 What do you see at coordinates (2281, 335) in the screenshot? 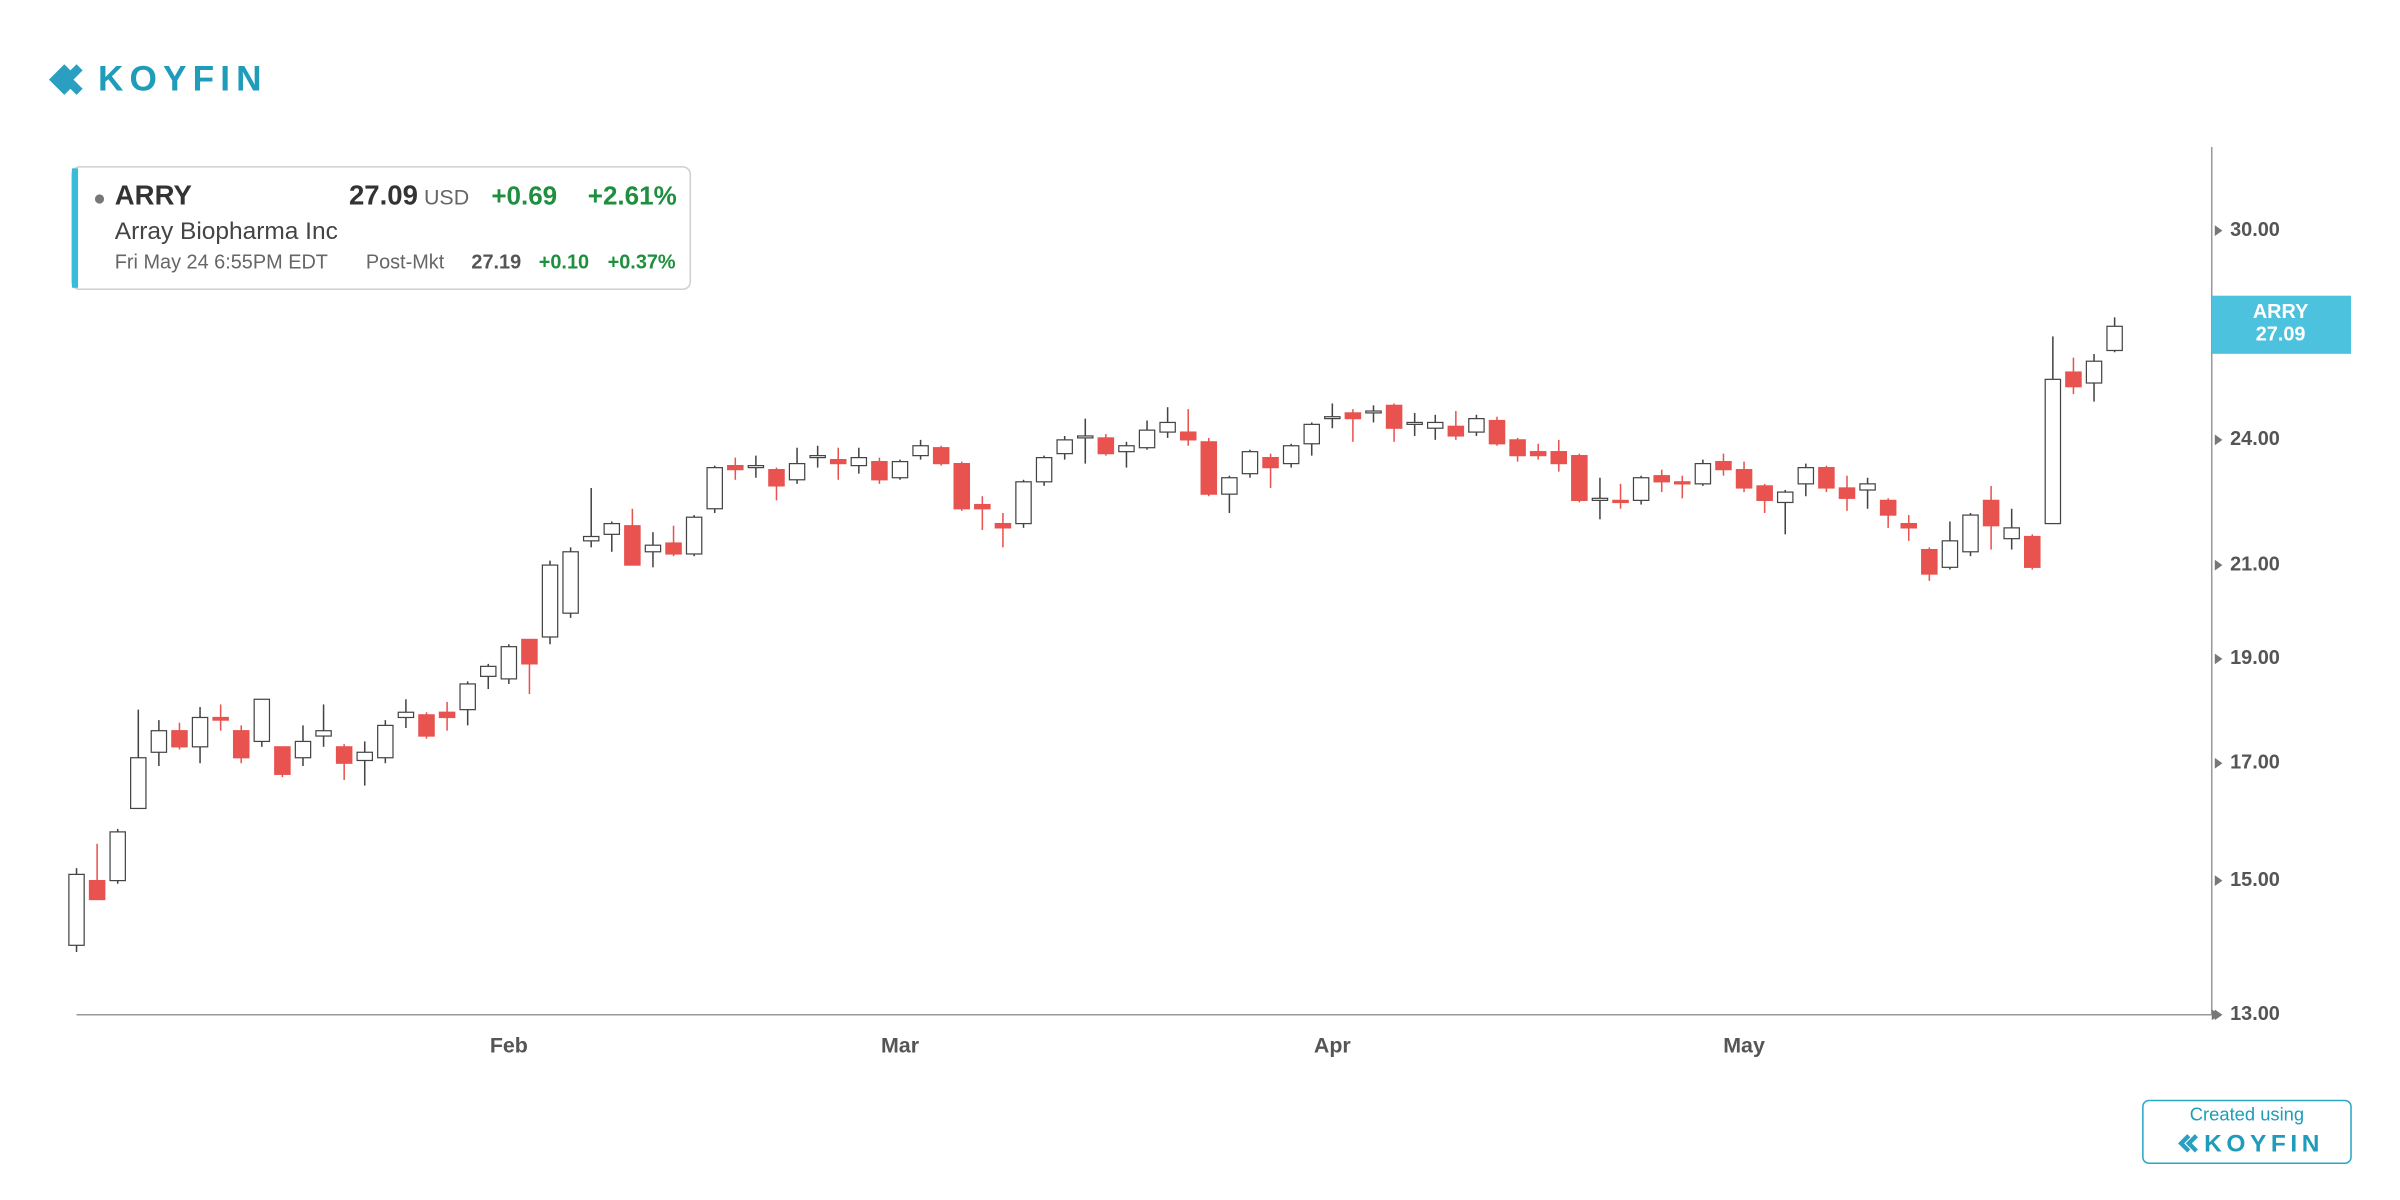
I see `price-tag-value: 27.09` at bounding box center [2281, 335].